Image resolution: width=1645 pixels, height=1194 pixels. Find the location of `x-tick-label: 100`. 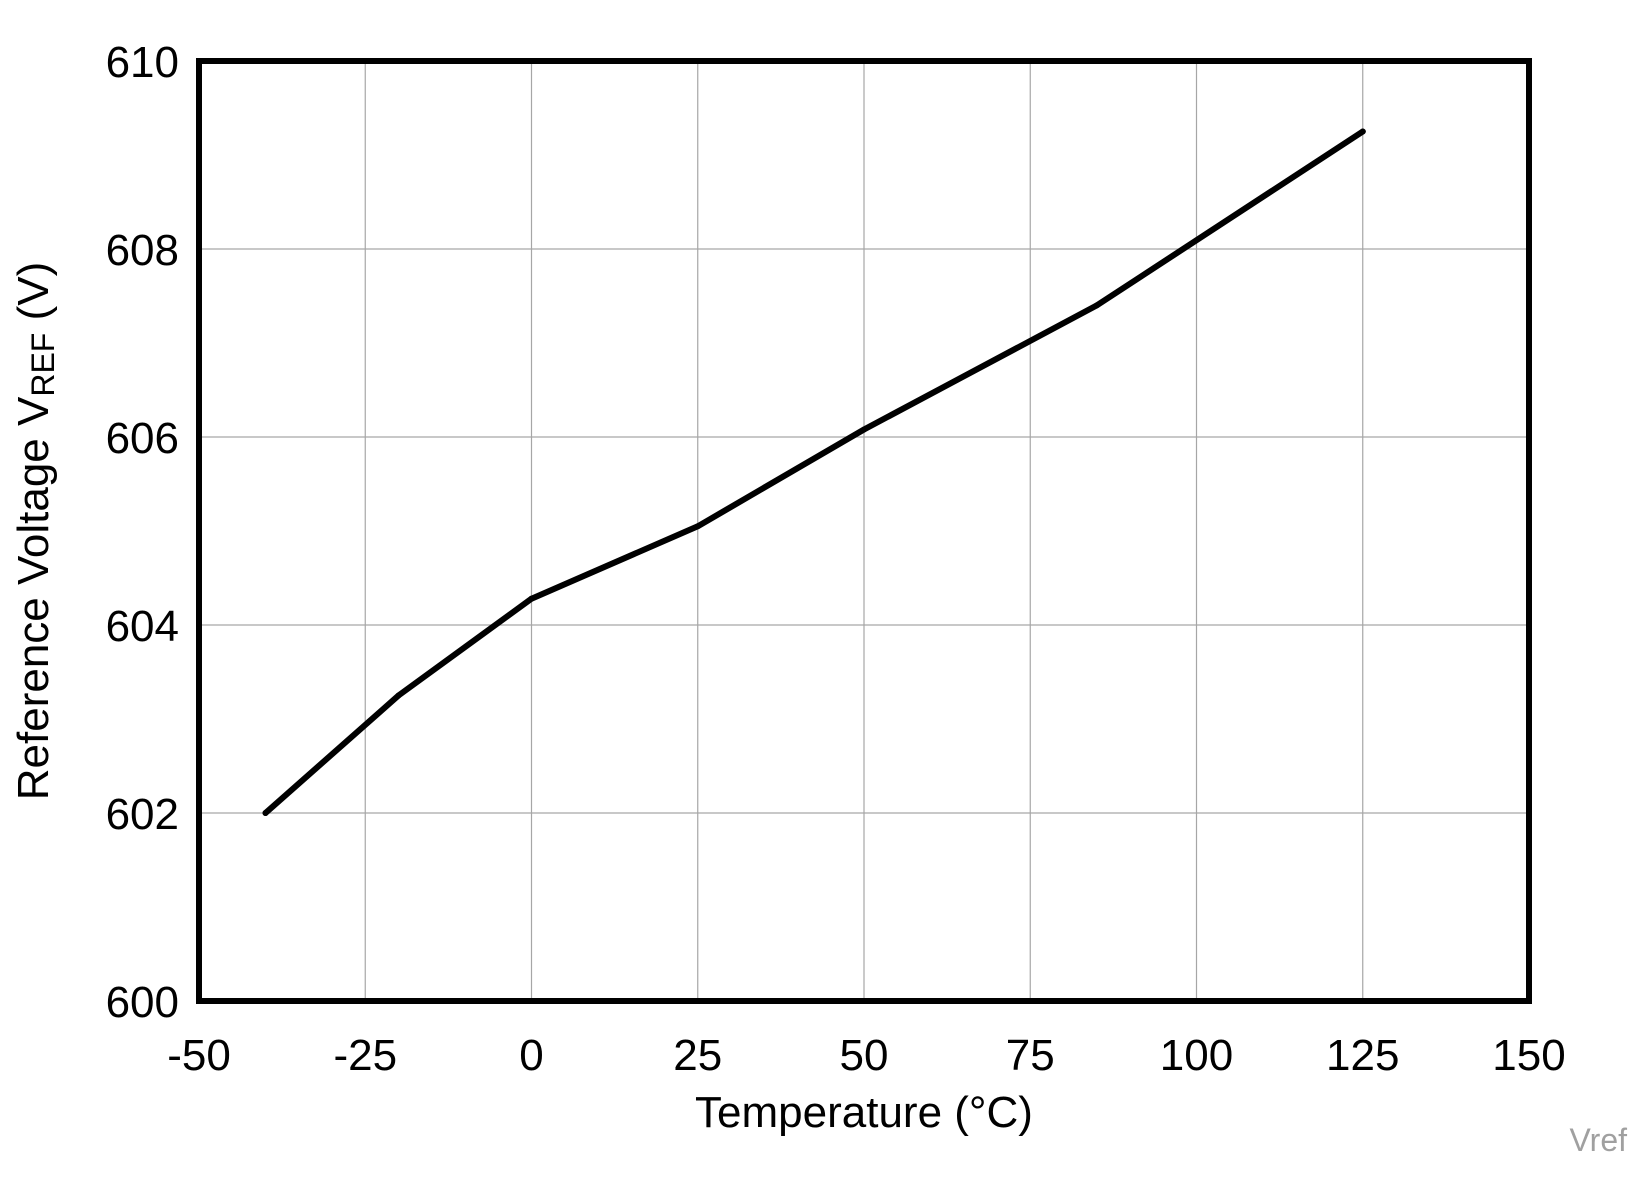

x-tick-label: 100 is located at coordinates (1196, 1055).